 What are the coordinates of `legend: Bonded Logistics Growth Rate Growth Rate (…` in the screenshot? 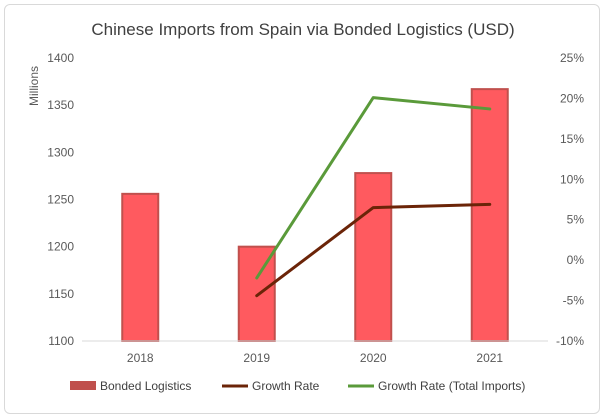 It's located at (297, 386).